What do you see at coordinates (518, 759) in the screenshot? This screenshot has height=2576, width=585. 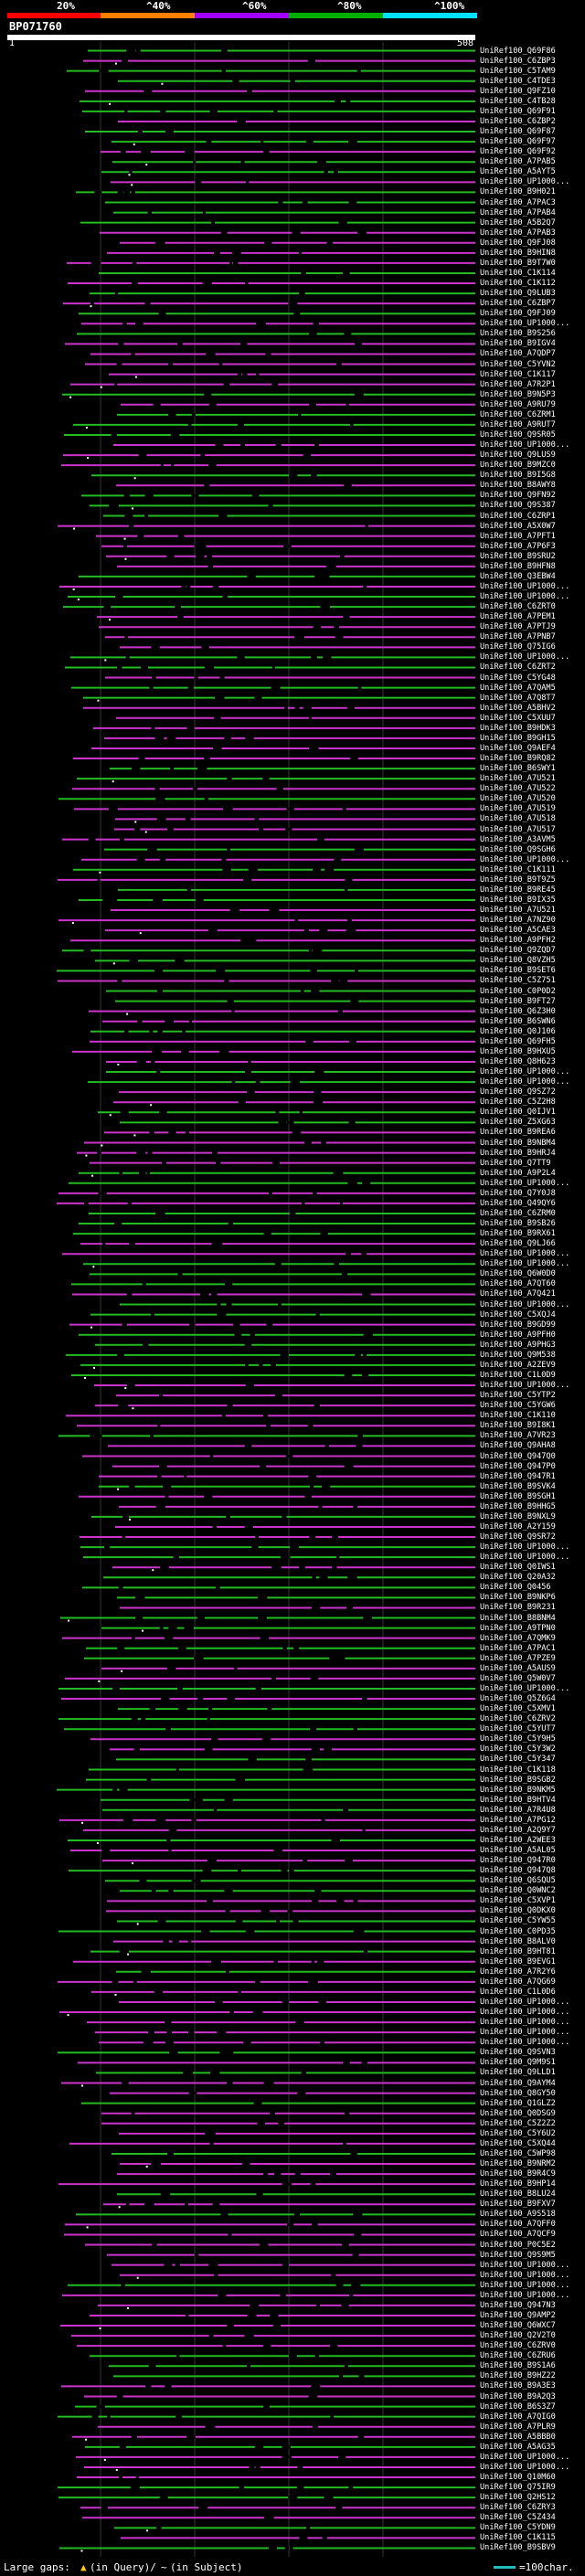 I see `hit-label: UniRef100_B9RQ82` at bounding box center [518, 759].